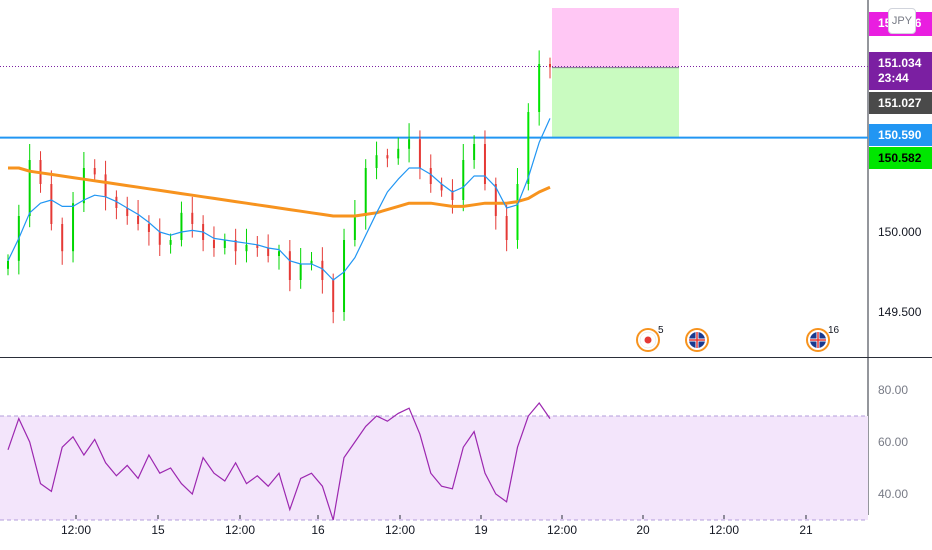 This screenshot has height=550, width=932. I want to click on entry-price-tag-bg, so click(900, 103).